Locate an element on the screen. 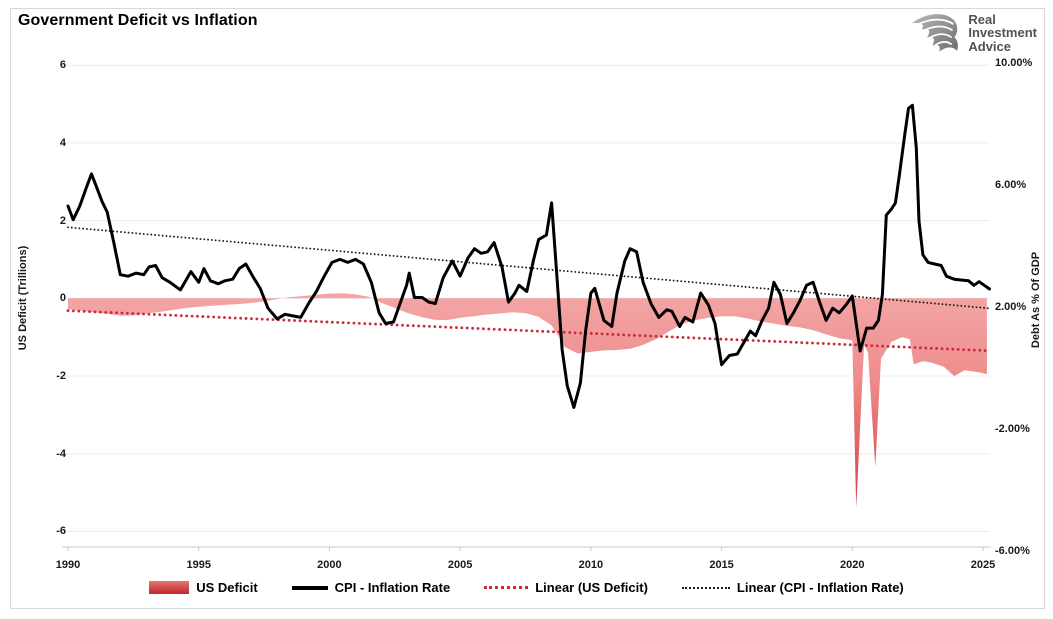 Image resolution: width=1053 pixels, height=619 pixels. y-left-tick-label: -6 is located at coordinates (61, 531).